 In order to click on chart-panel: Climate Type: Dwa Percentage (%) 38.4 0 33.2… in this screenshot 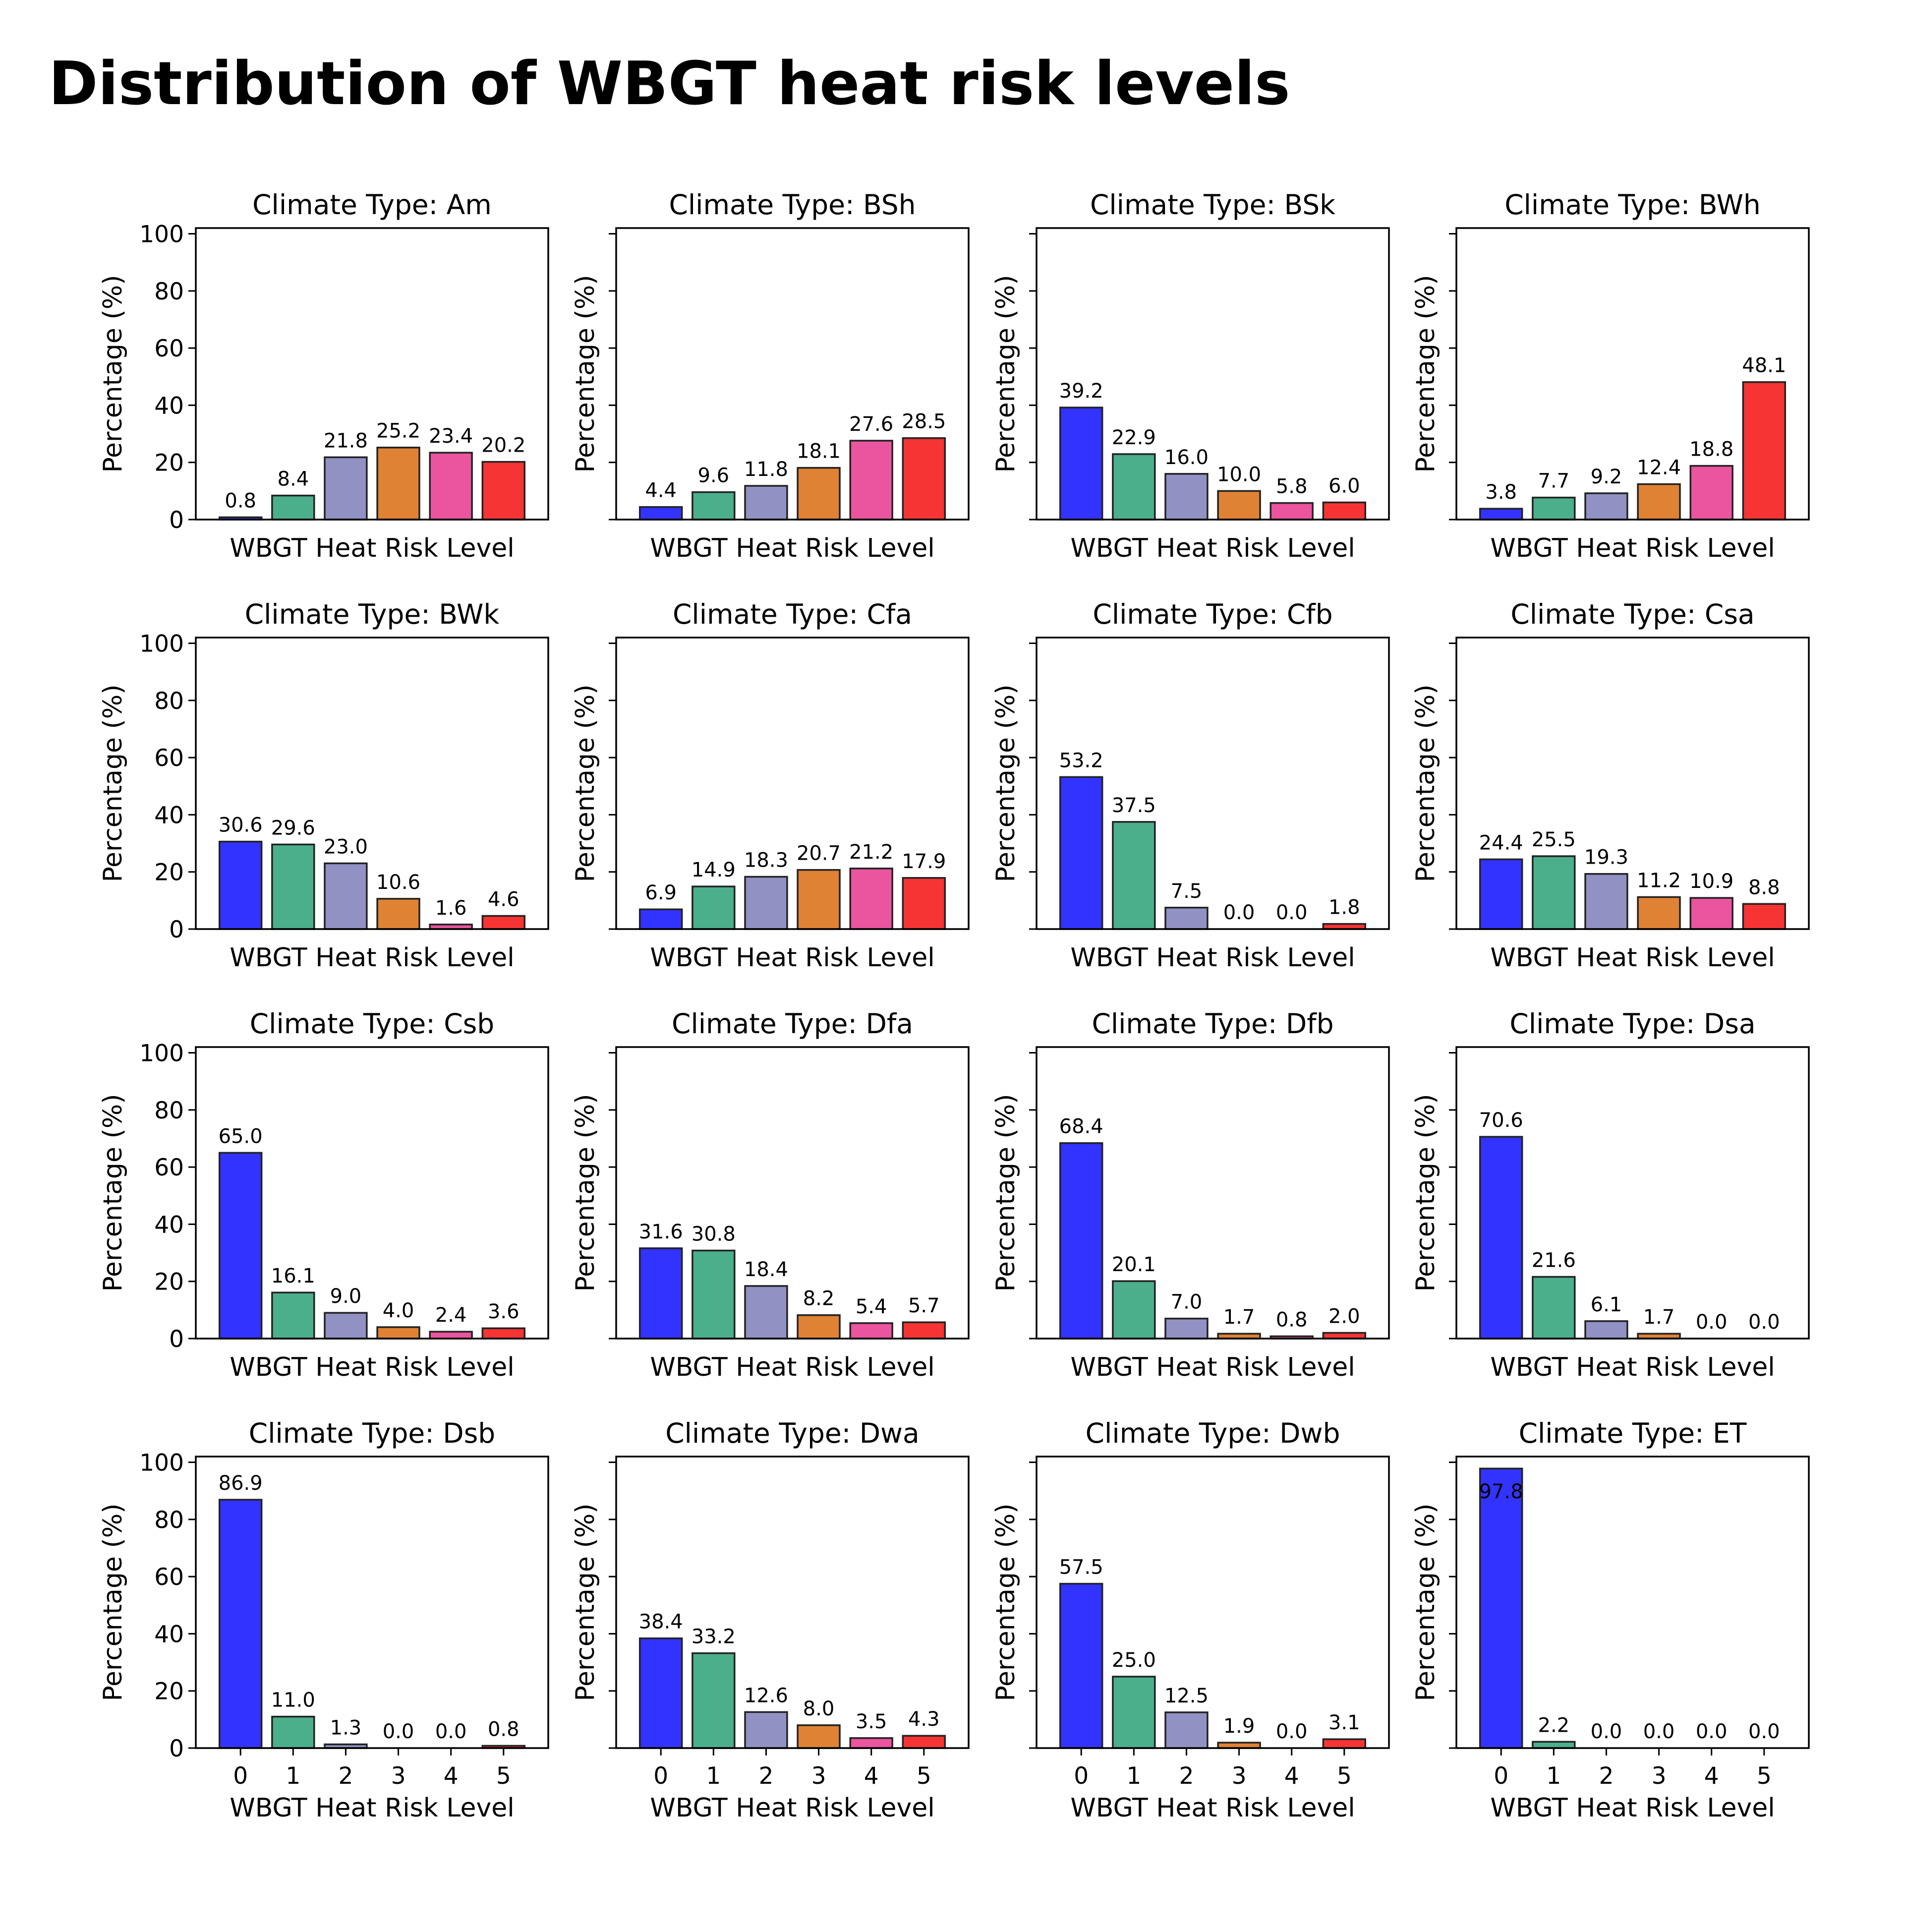, I will do `click(770, 1620)`.